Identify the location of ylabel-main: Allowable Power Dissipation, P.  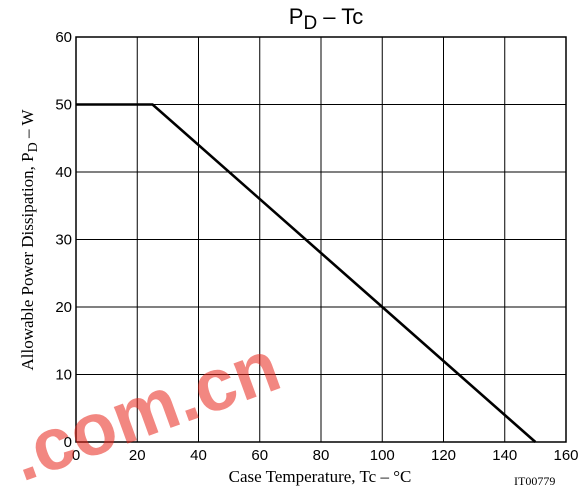
(27, 261).